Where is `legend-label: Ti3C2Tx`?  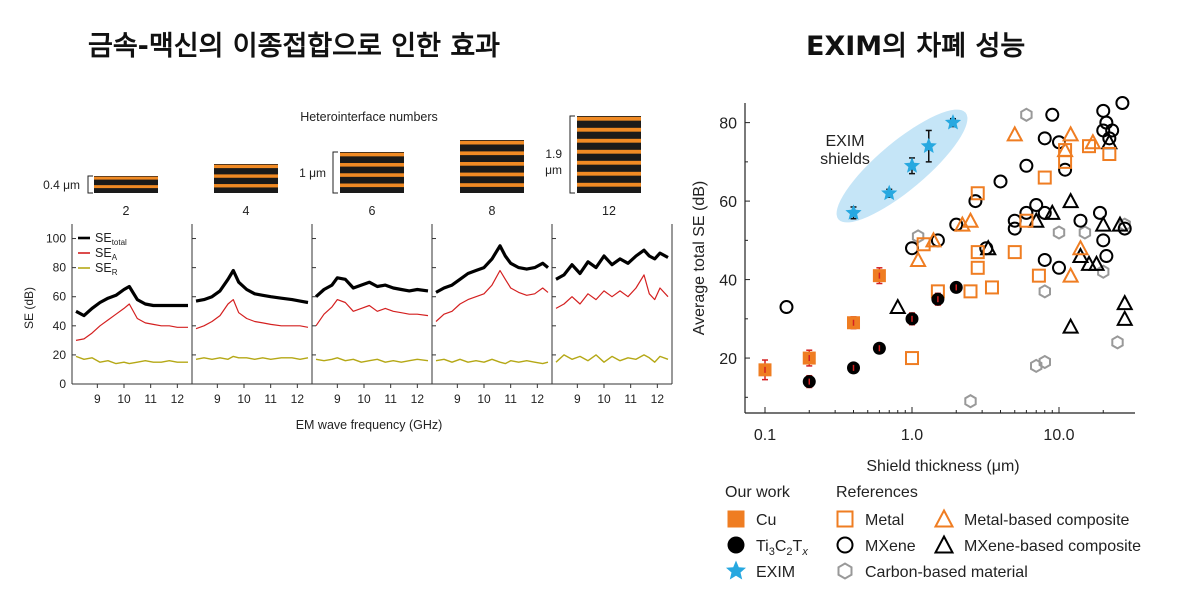
legend-label: Ti3C2Tx is located at coordinates (782, 548).